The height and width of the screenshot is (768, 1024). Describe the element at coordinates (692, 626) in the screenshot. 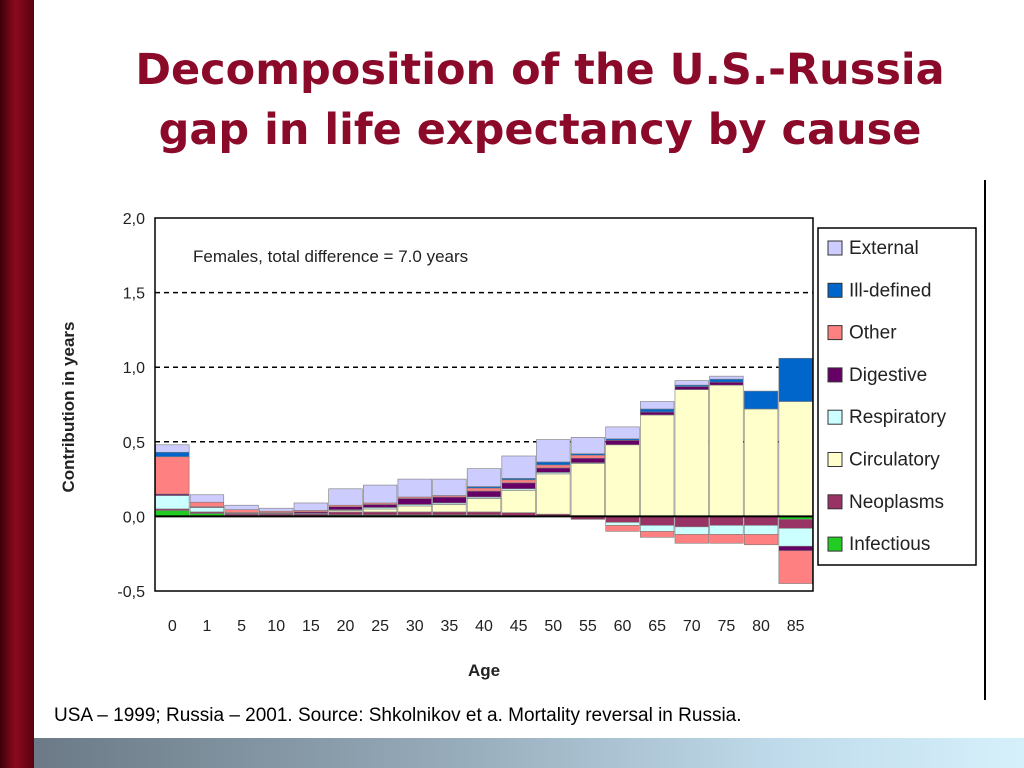

I see `x-tick-label: 70` at that location.